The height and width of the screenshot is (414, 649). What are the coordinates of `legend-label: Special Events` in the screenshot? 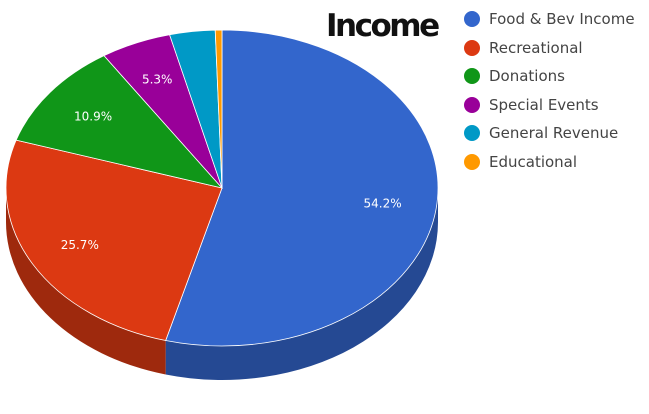 It's located at (544, 104).